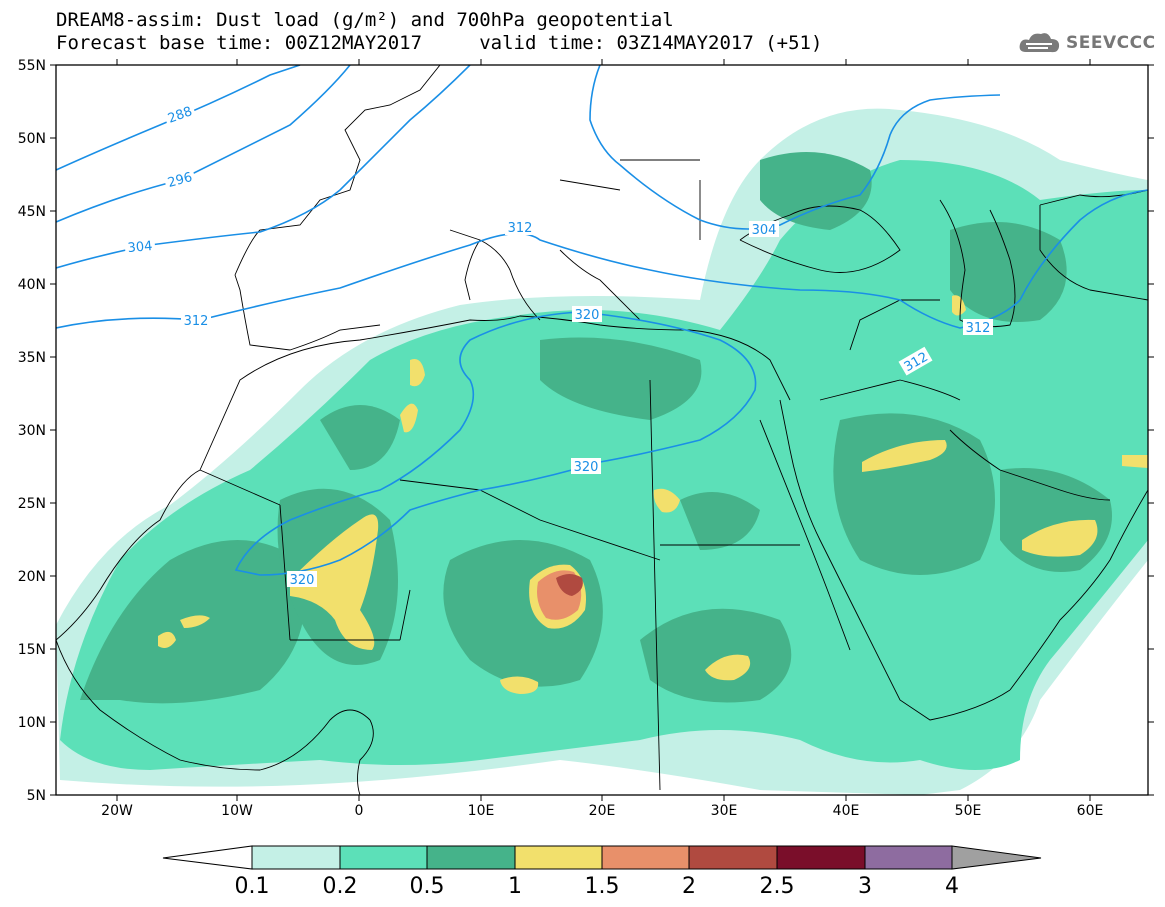 Image resolution: width=1165 pixels, height=907 pixels. What do you see at coordinates (252, 886) in the screenshot?
I see `colorbar-tick: 0.1` at bounding box center [252, 886].